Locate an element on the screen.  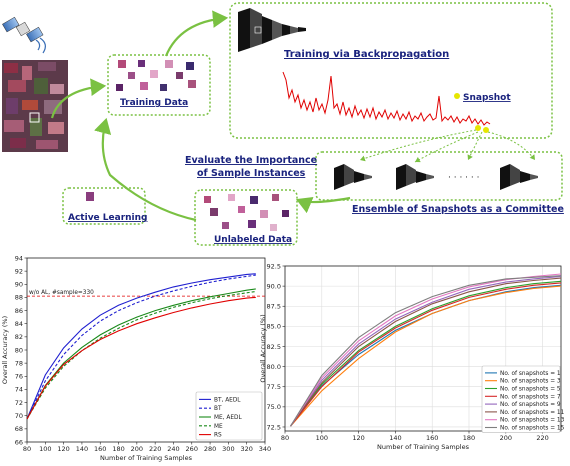
ensemble-box is located at coordinates (439, 176).